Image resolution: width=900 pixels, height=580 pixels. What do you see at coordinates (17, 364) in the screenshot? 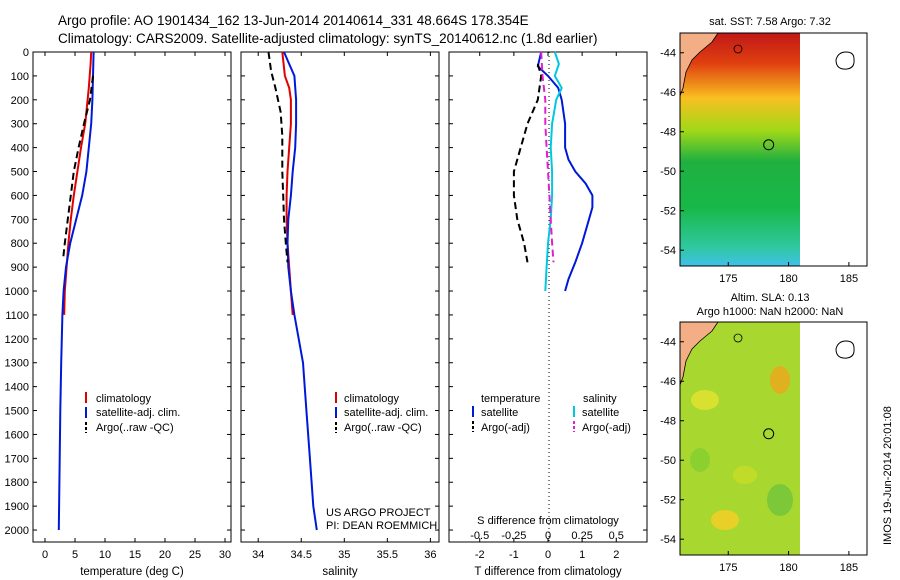
I see `y-tick-label: 1300` at bounding box center [17, 364].